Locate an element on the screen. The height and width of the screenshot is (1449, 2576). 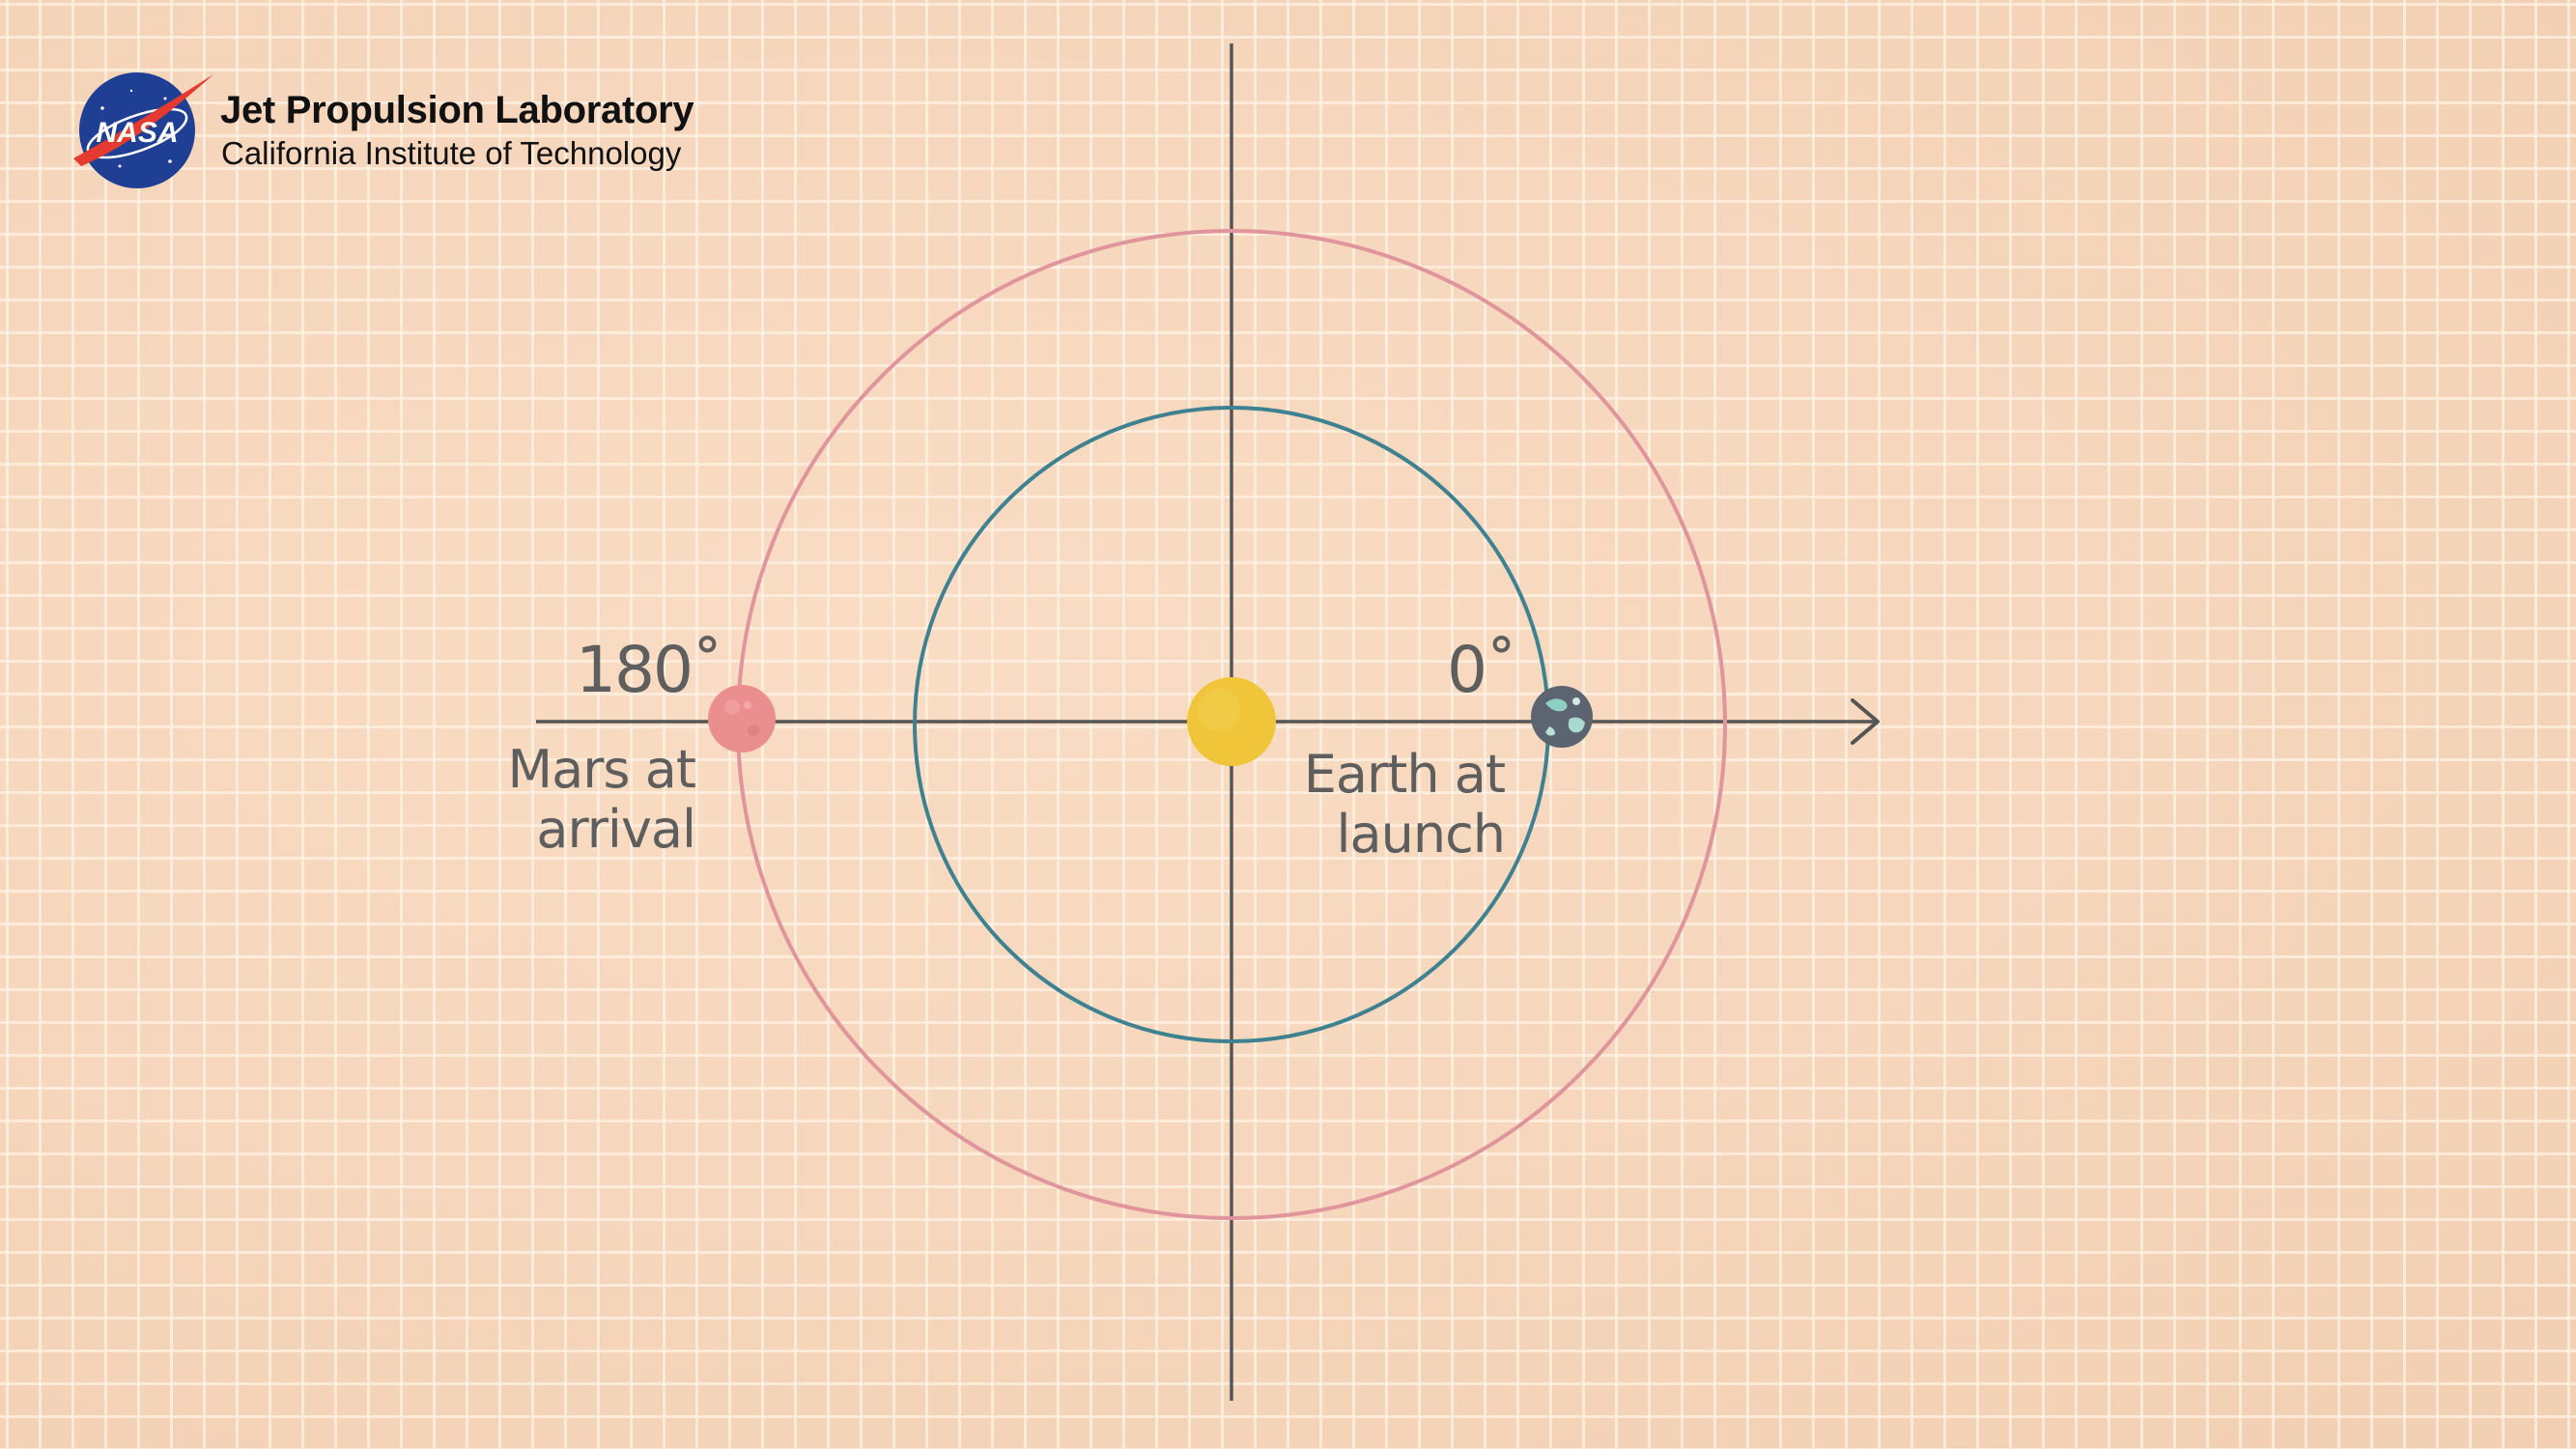
nasa-logo-text: NASA is located at coordinates (137, 133).